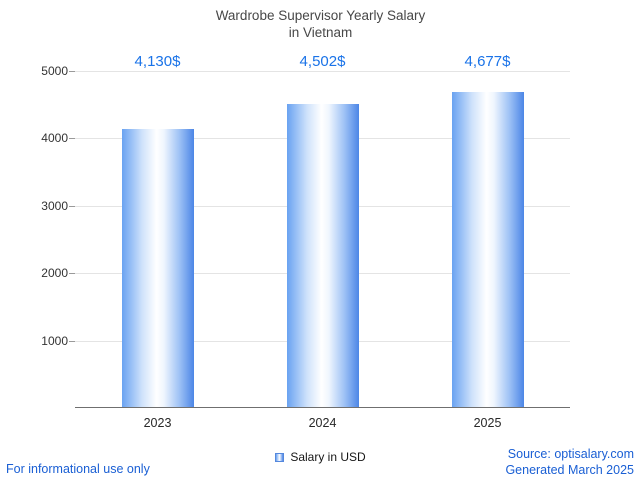  What do you see at coordinates (320, 15) in the screenshot?
I see `chart-title-line1: Wardrobe Supervisor Yearly Salary` at bounding box center [320, 15].